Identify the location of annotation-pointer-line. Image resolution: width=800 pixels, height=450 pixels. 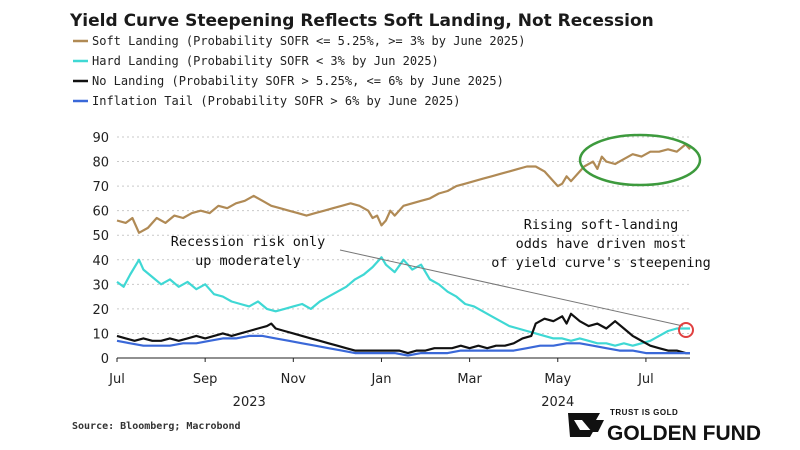
(511, 288).